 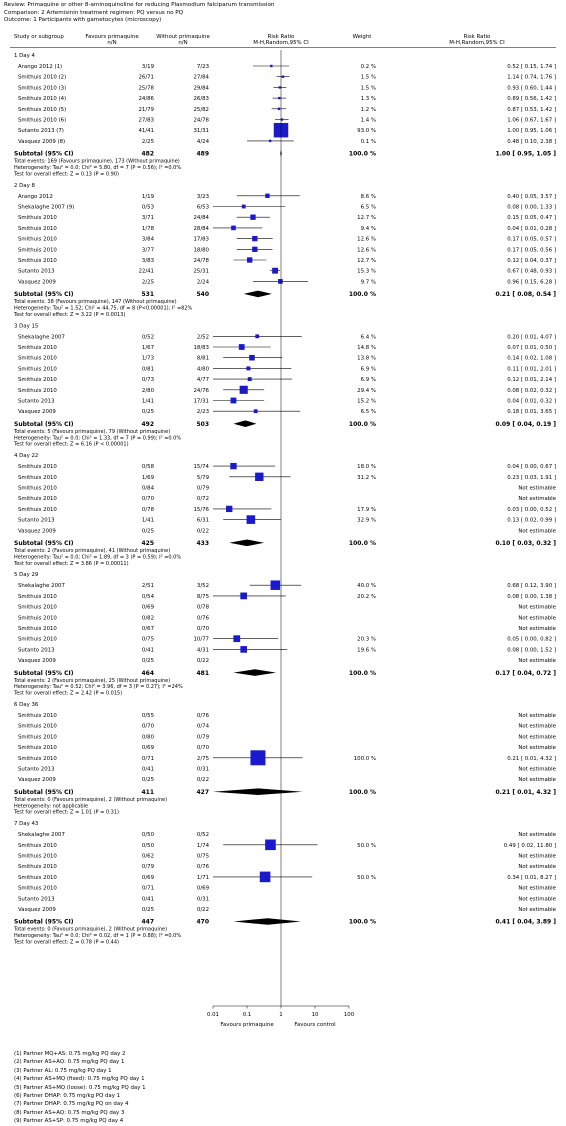 What do you see at coordinates (148, 489) in the screenshot?
I see `study-exp-events: 0/84` at bounding box center [148, 489].